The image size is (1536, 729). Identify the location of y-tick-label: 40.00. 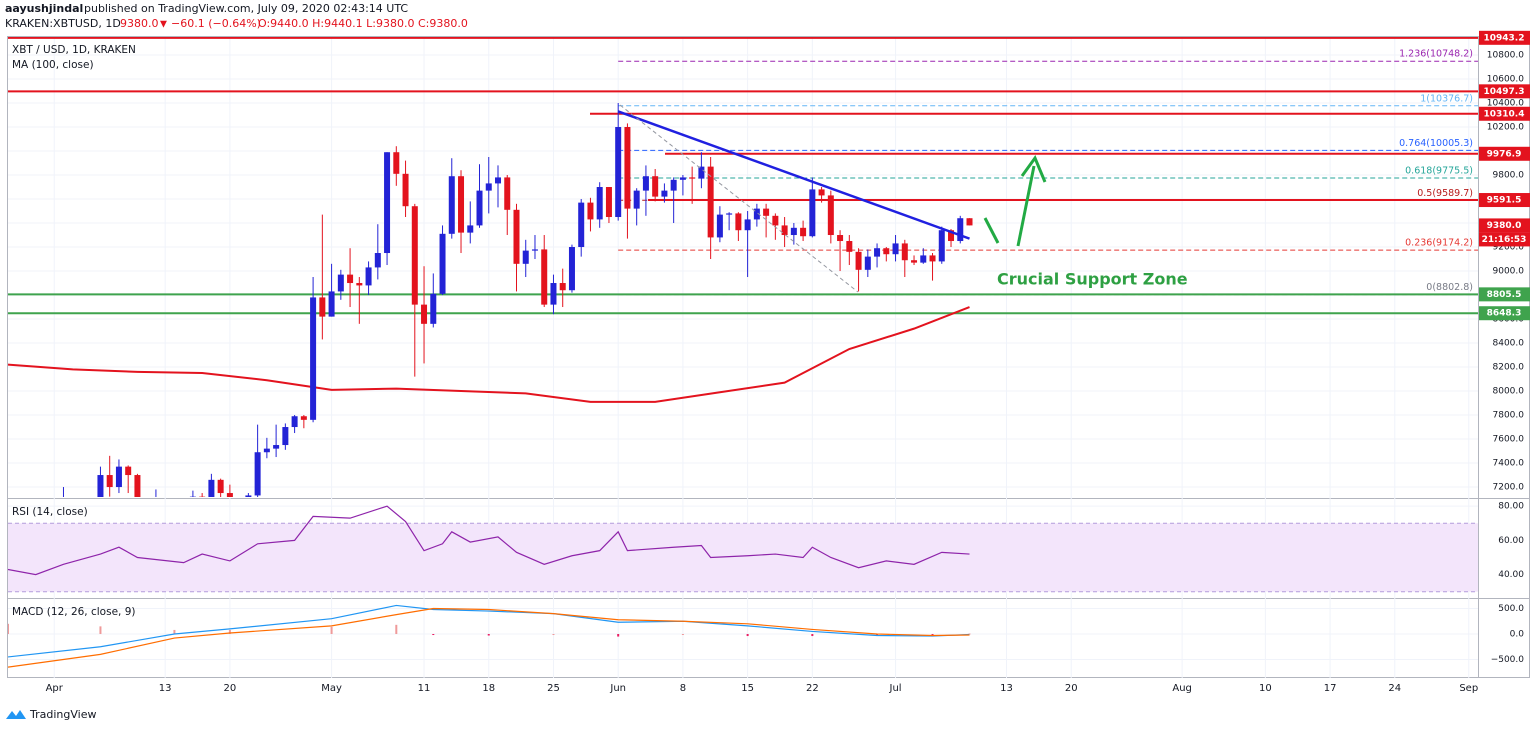
(1511, 575).